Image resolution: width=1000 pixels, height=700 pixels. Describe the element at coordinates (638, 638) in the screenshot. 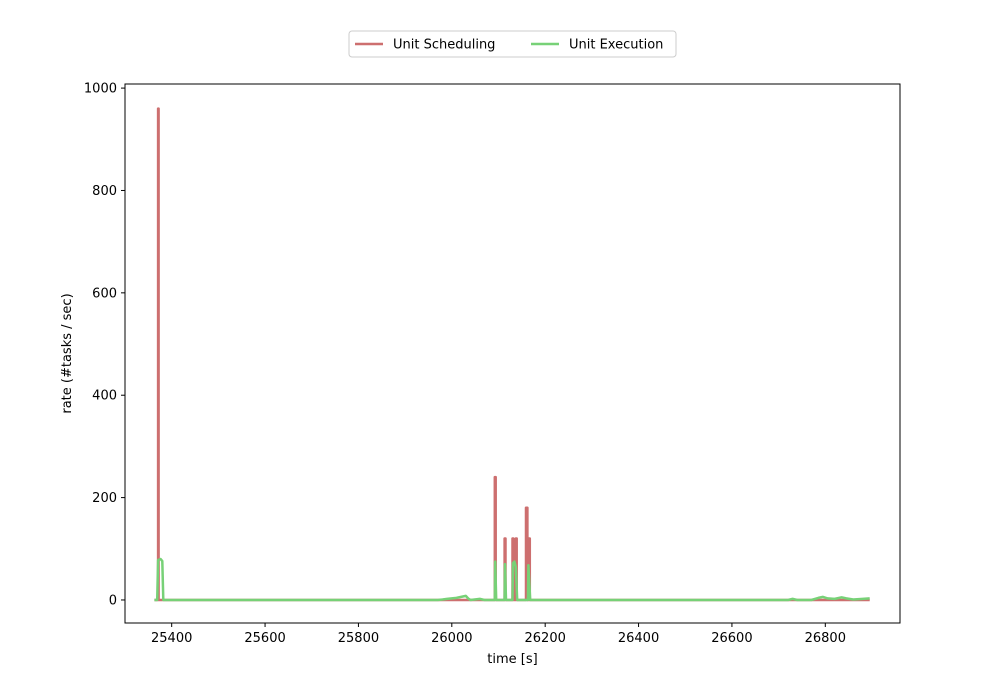

I see `x-tick-label: 26400` at that location.